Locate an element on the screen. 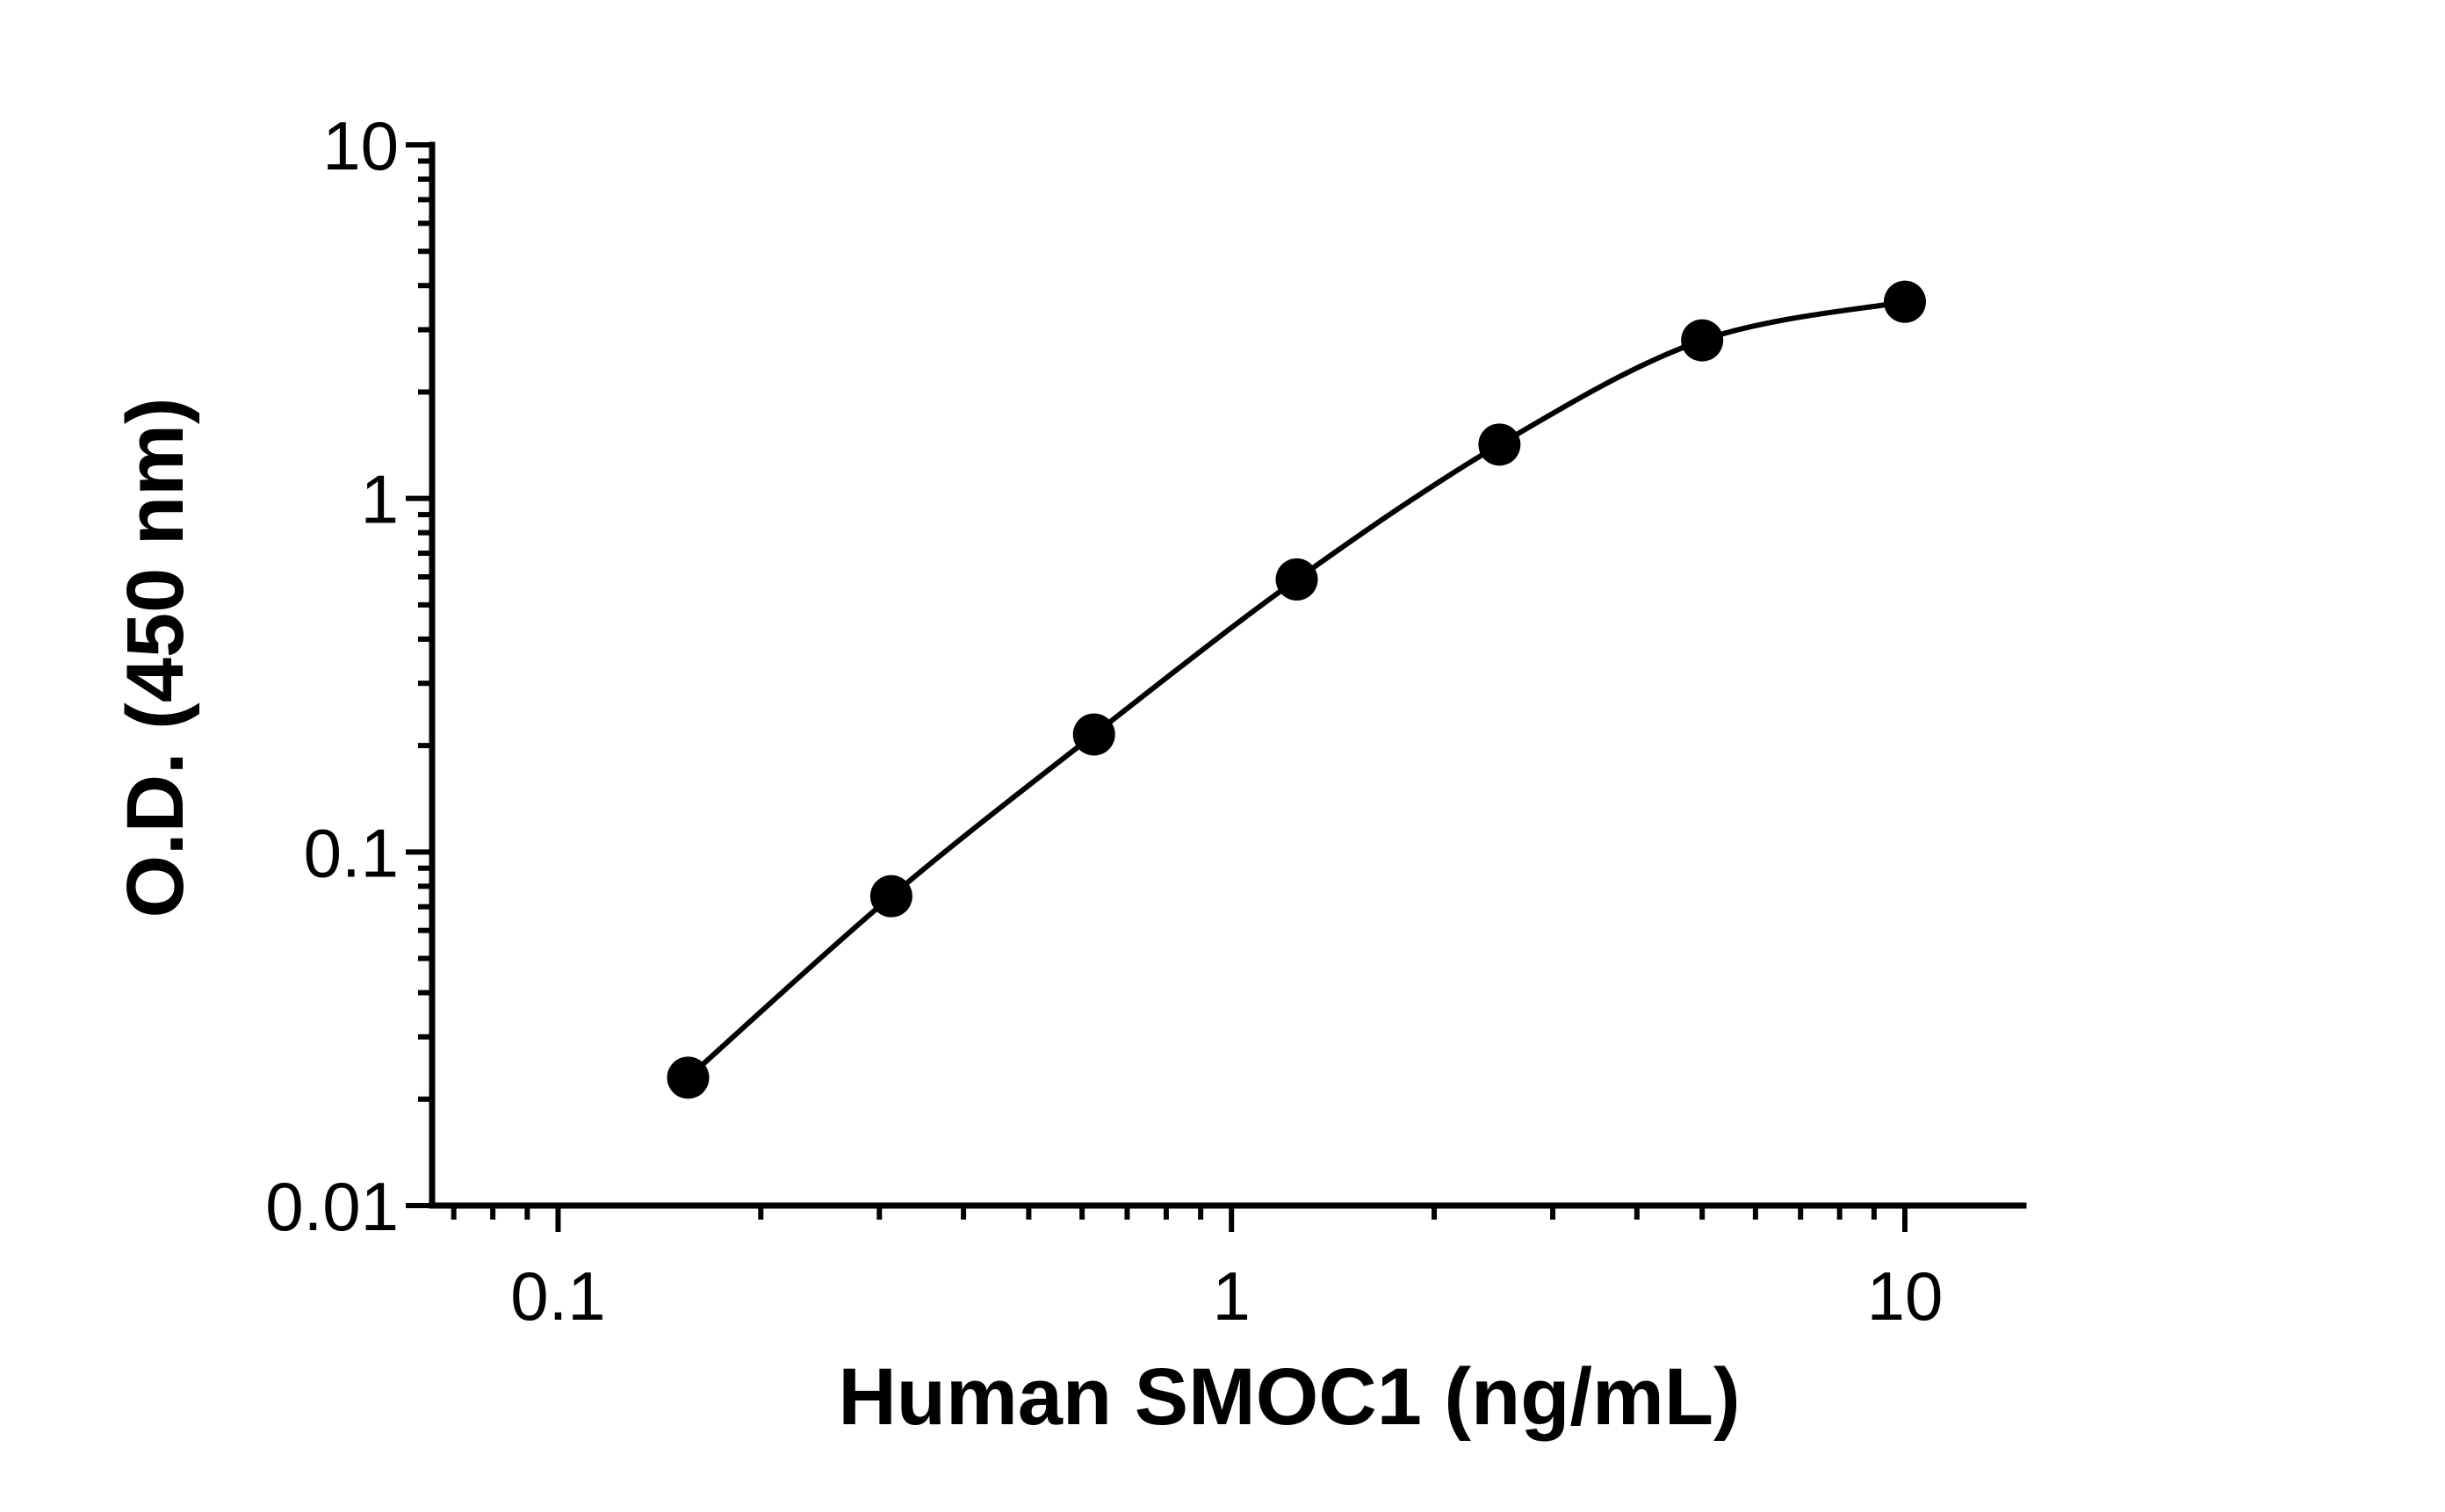 The width and height of the screenshot is (2445, 1512). y-tick-label: 1 is located at coordinates (380, 499).